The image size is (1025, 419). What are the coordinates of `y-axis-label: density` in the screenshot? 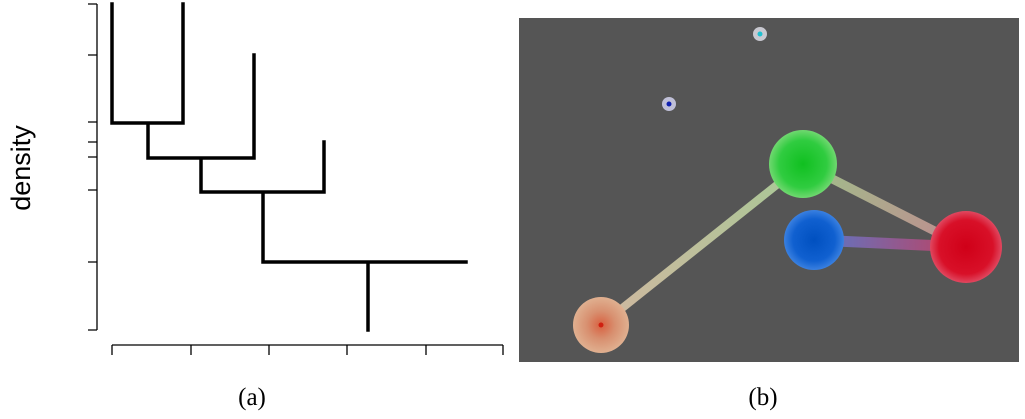 It's located at (21, 168).